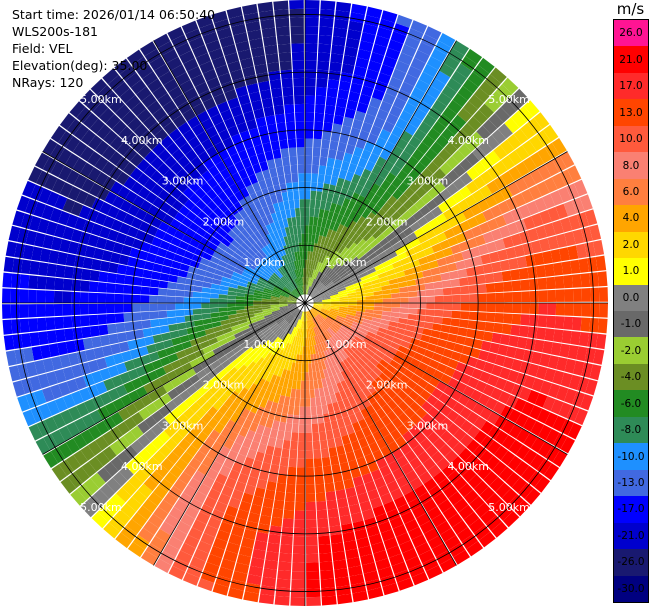 This screenshot has width=650, height=610. I want to click on ring-label: 5.00km, so click(509, 507).